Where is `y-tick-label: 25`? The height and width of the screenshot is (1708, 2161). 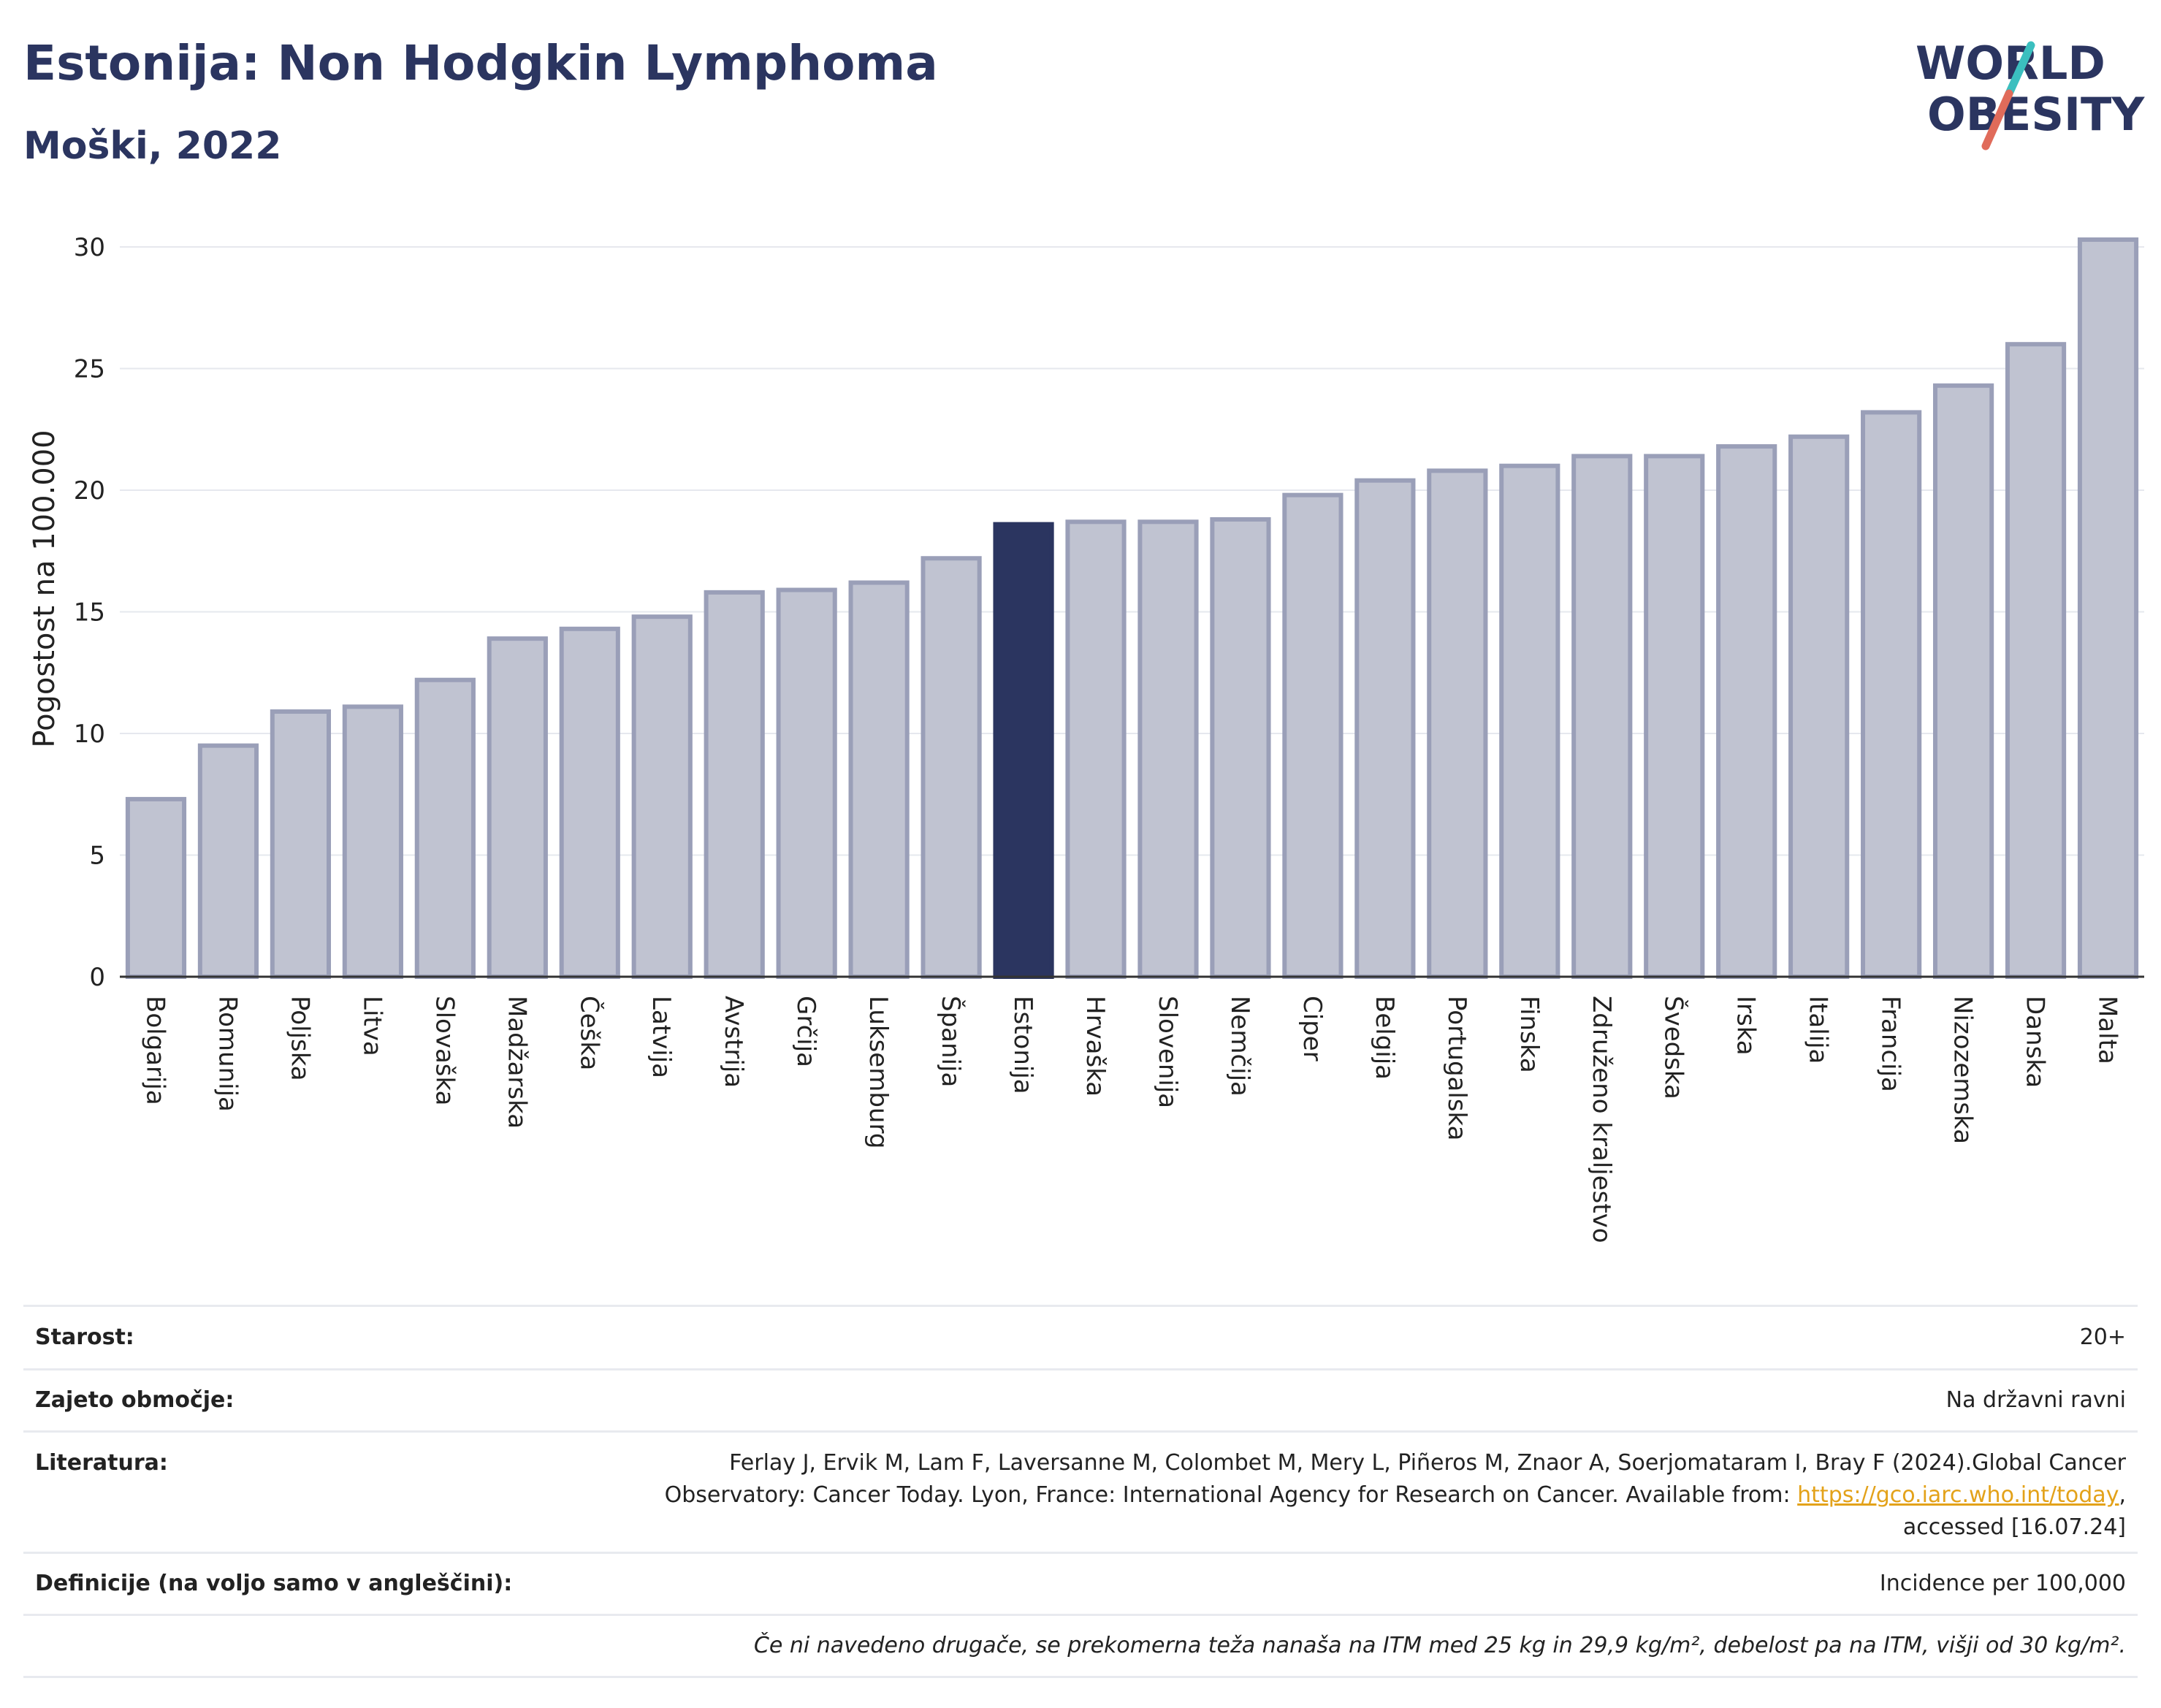
y-tick-label: 25 is located at coordinates (89, 369).